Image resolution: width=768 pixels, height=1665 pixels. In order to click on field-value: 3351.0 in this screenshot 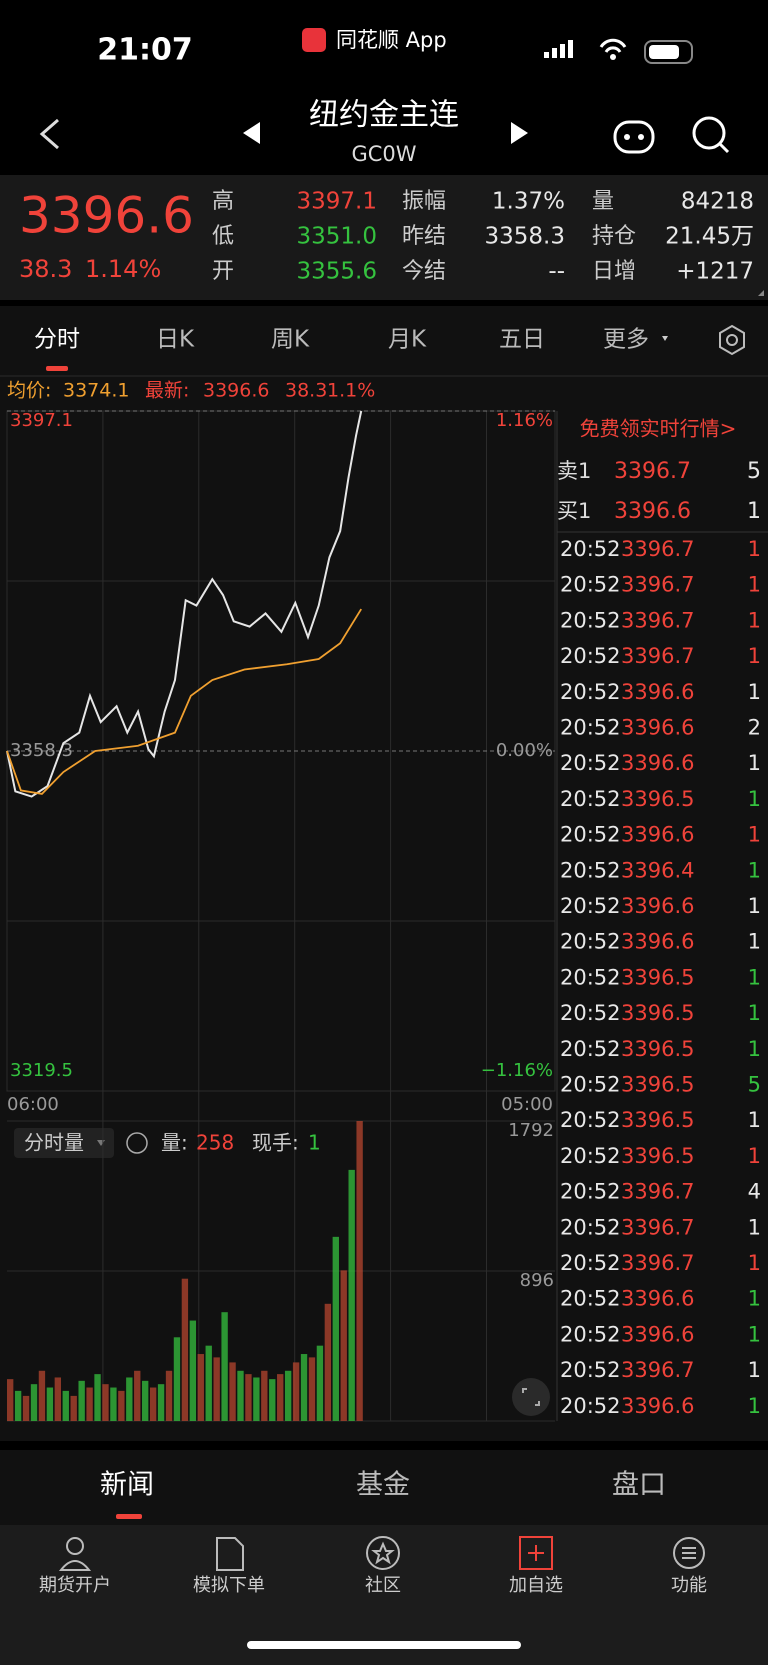, I will do `click(337, 237)`.